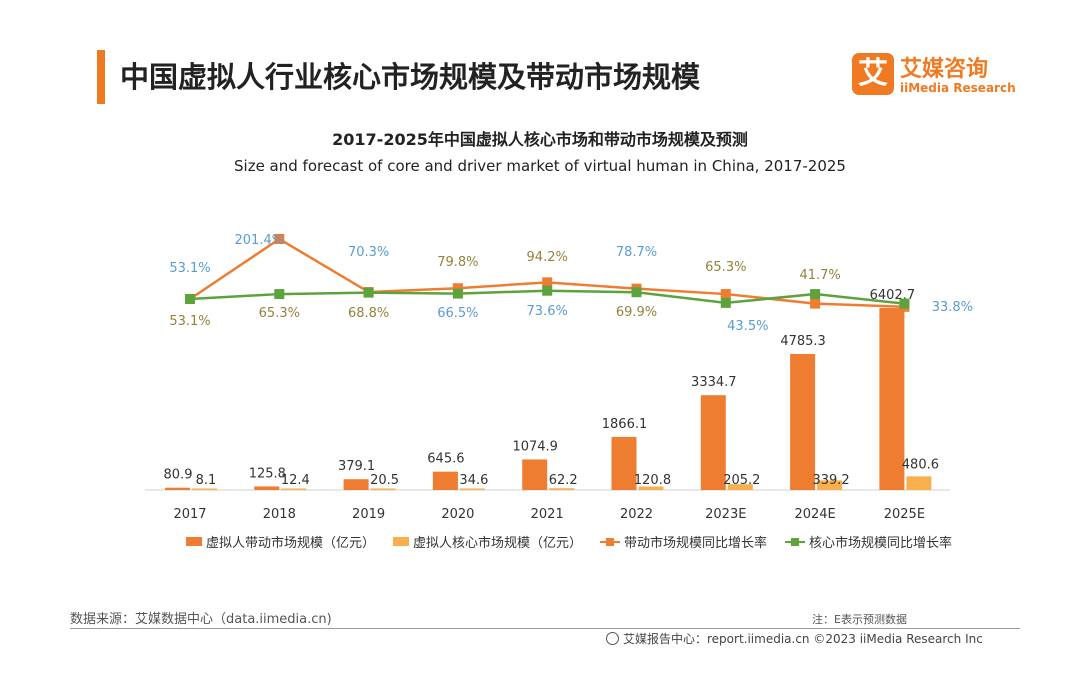 This screenshot has width=1080, height=676. I want to click on brand-name-cn: 艾媒咨询, so click(944, 69).